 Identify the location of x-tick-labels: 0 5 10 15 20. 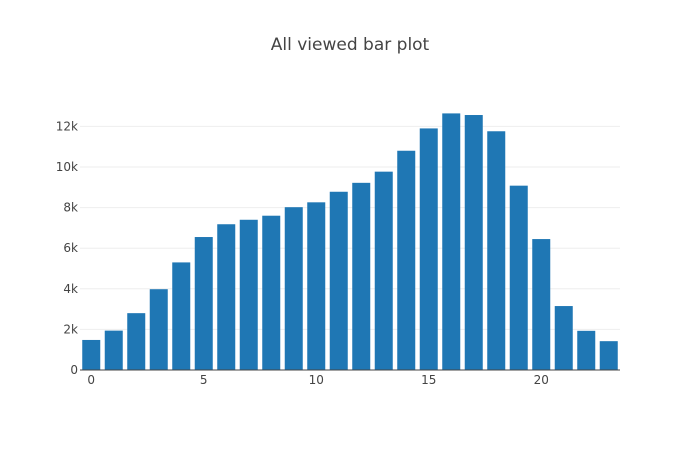
(317, 380).